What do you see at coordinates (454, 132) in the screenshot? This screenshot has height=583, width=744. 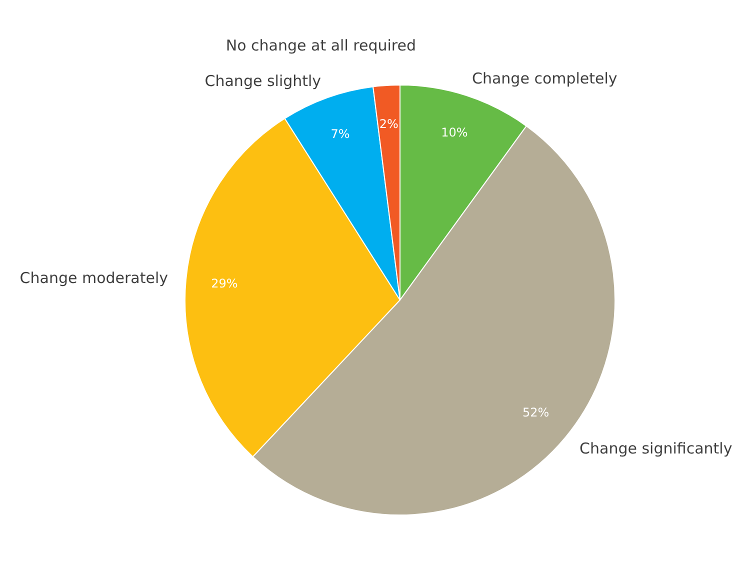 I see `data-label: 10%` at bounding box center [454, 132].